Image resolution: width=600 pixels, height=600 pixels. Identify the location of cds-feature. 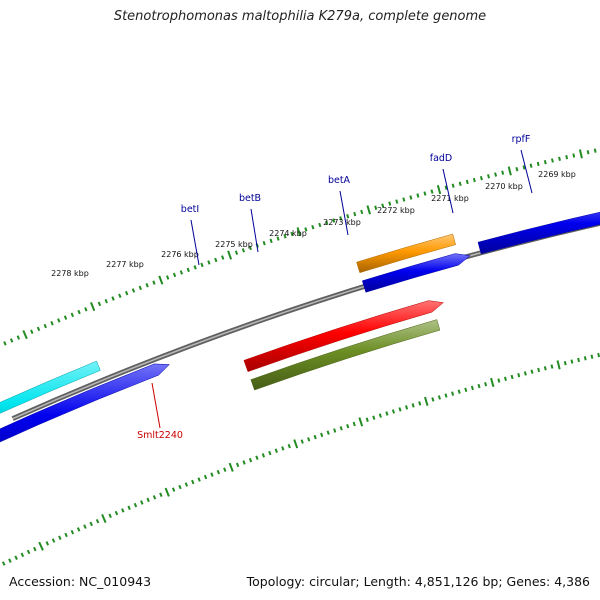
(416, 273).